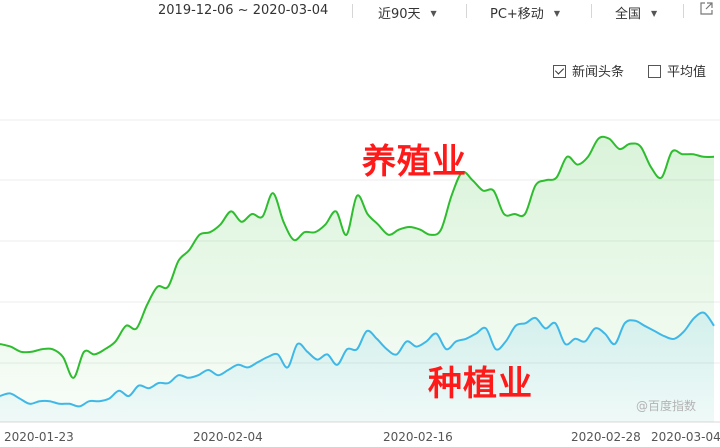 The height and width of the screenshot is (447, 720). I want to click on share-icon, so click(706, 8).